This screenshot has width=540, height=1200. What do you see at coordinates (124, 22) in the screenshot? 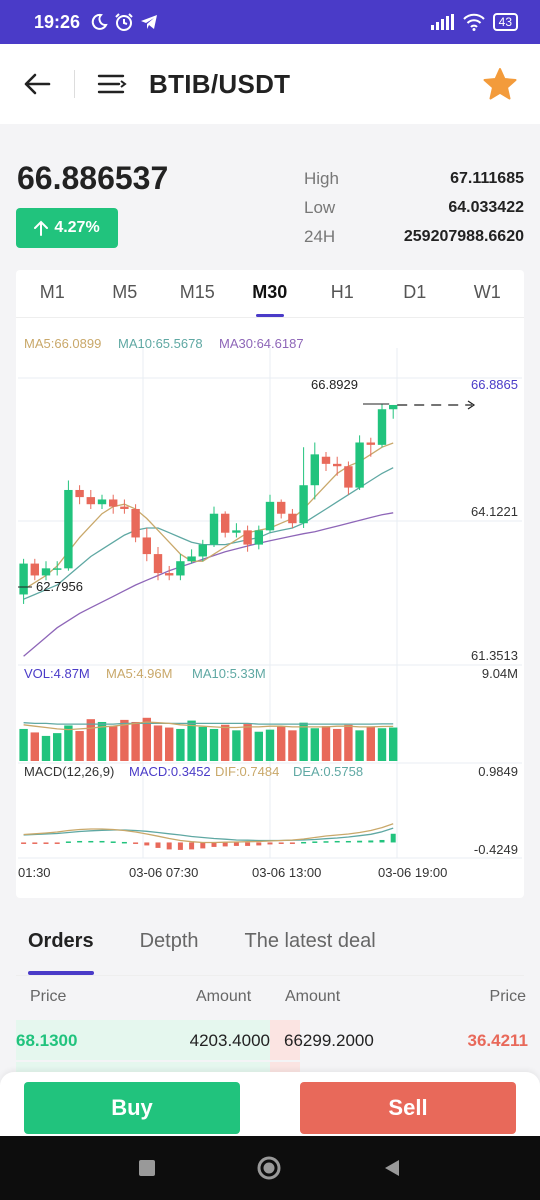
I see `alarm-icon` at bounding box center [124, 22].